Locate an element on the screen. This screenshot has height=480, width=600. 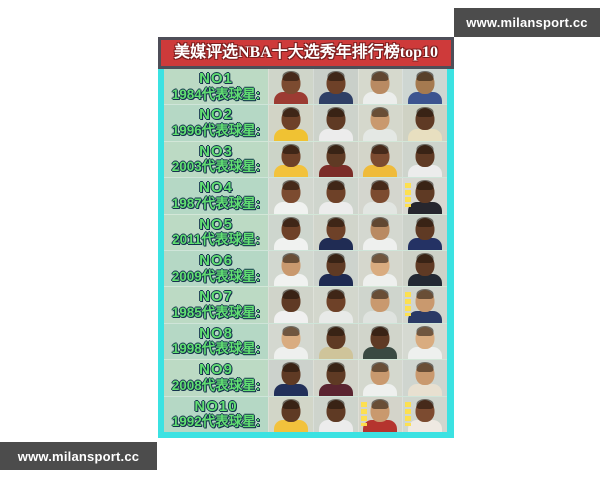
rank-row: NO3 2003代表球星: is located at coordinates (305, 159).